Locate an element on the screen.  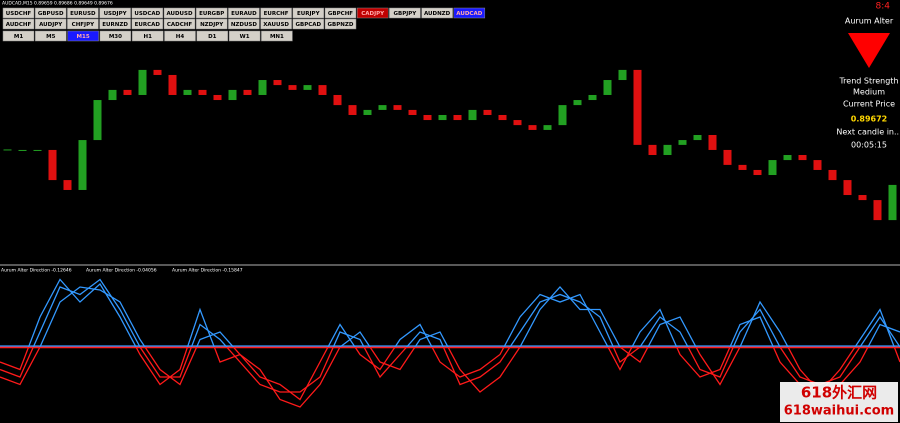
button-label: EURGBP is located at coordinates (211, 14).